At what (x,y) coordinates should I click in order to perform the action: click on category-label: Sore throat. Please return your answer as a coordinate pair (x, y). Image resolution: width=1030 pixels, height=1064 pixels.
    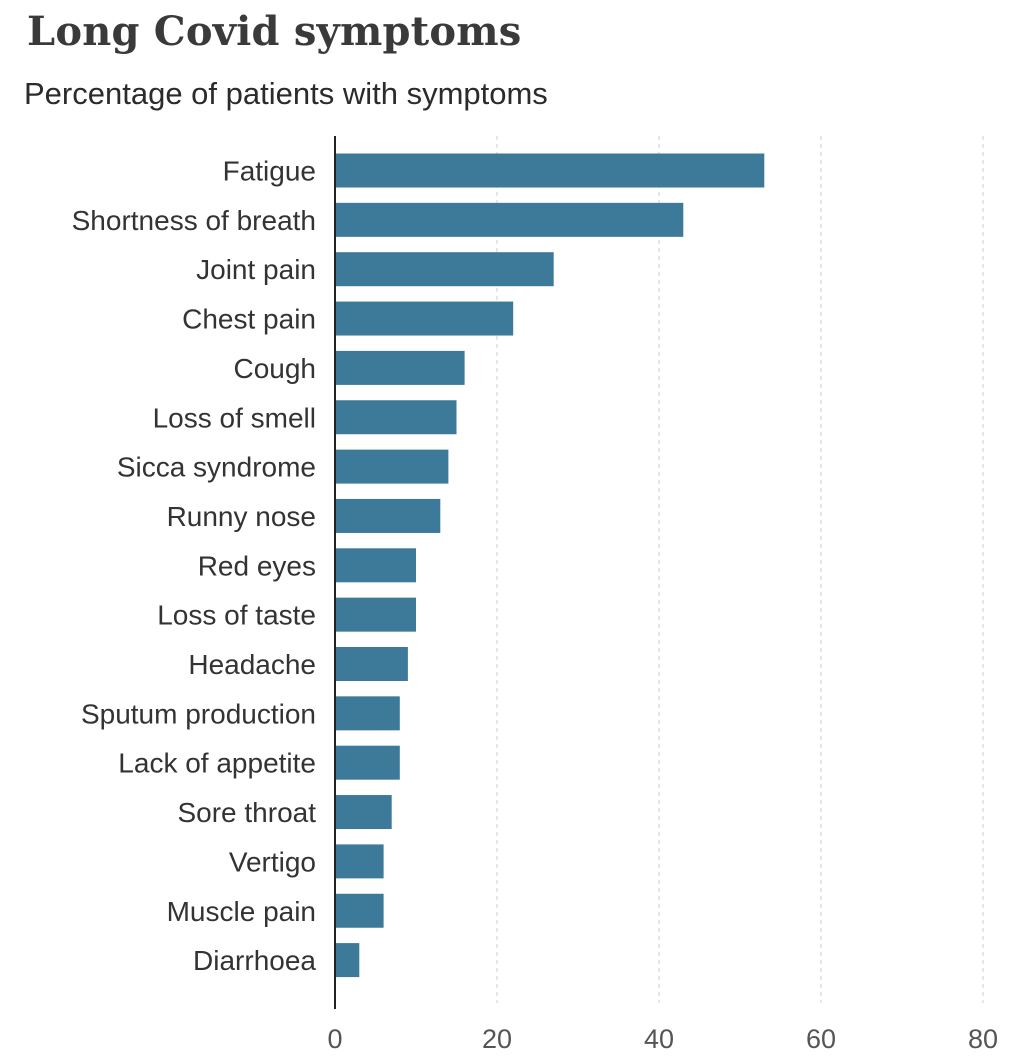
    Looking at the image, I should click on (246, 812).